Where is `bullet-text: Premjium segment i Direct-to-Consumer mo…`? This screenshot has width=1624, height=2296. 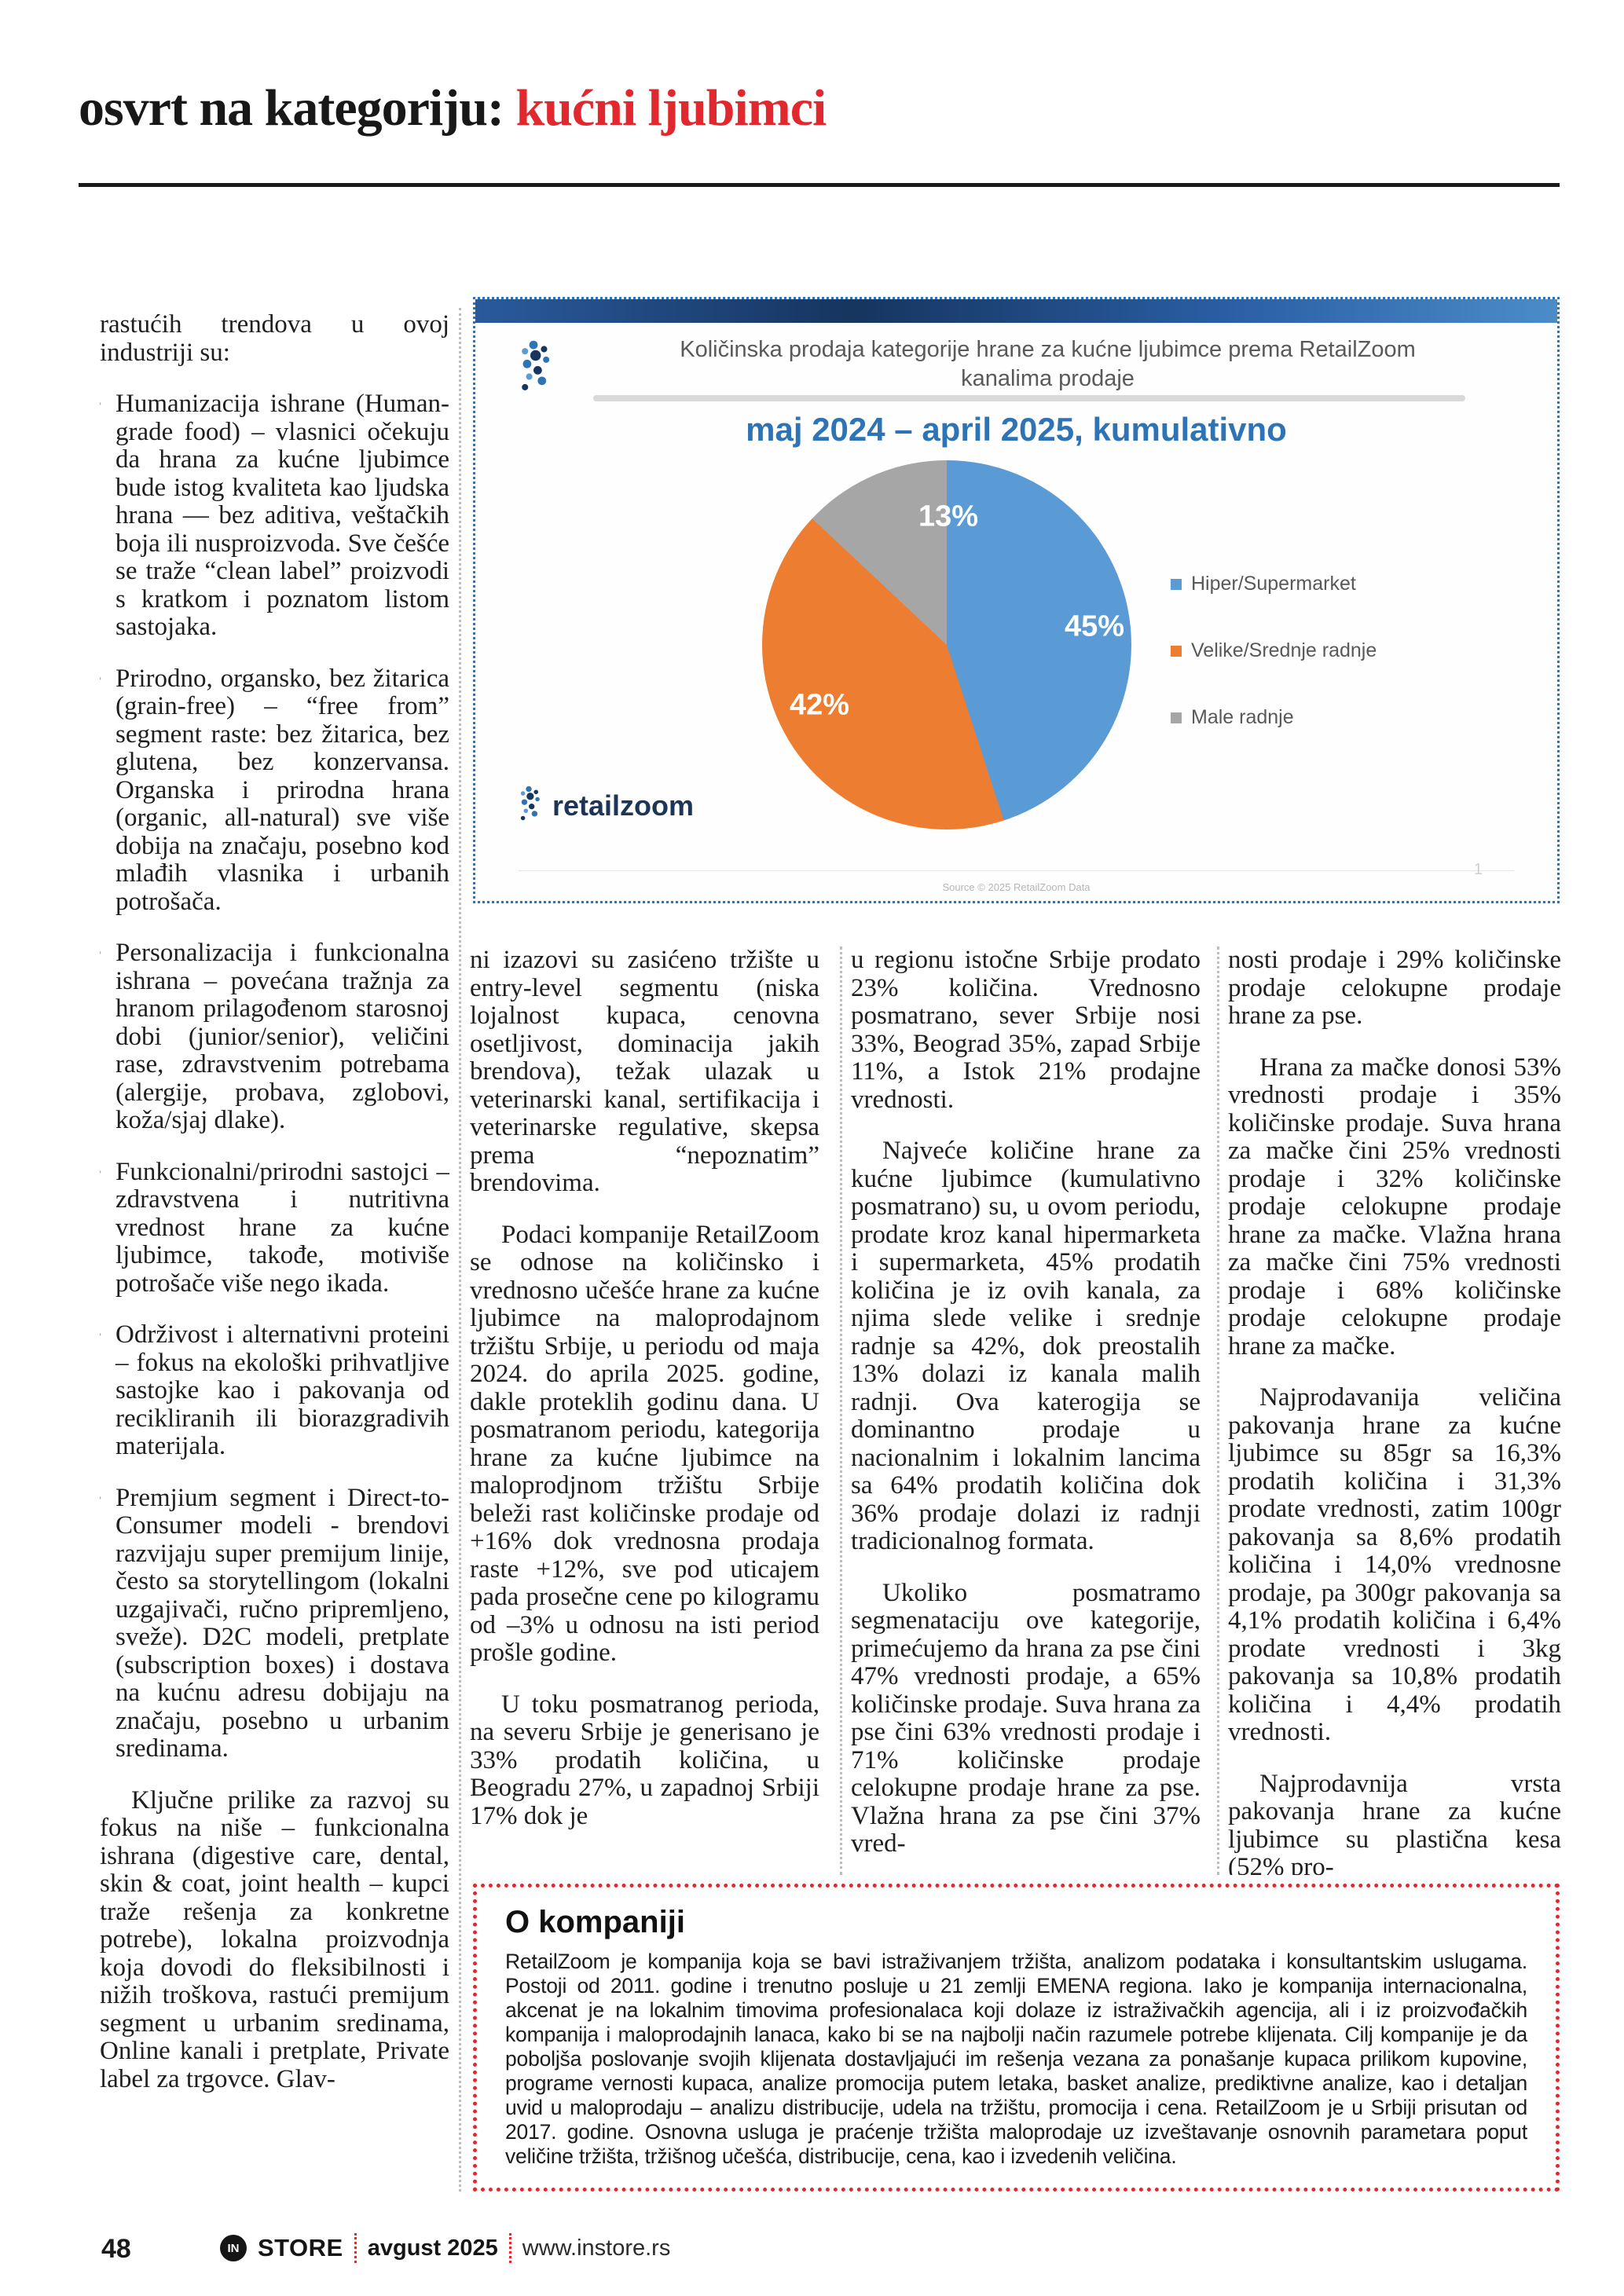
bullet-text: Premjium segment i Direct-to-Consumer mo… is located at coordinates (282, 1623).